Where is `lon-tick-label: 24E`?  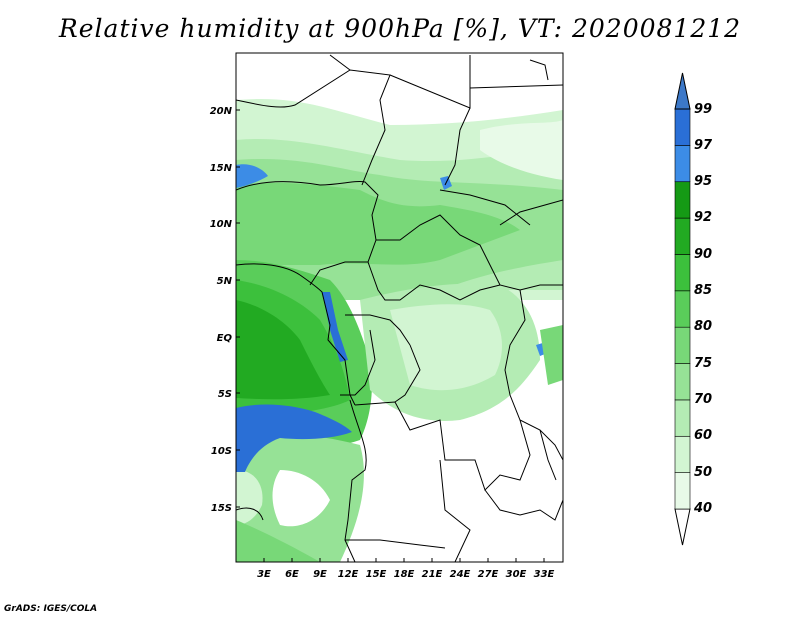
lon-tick-label: 24E is located at coordinates (460, 574).